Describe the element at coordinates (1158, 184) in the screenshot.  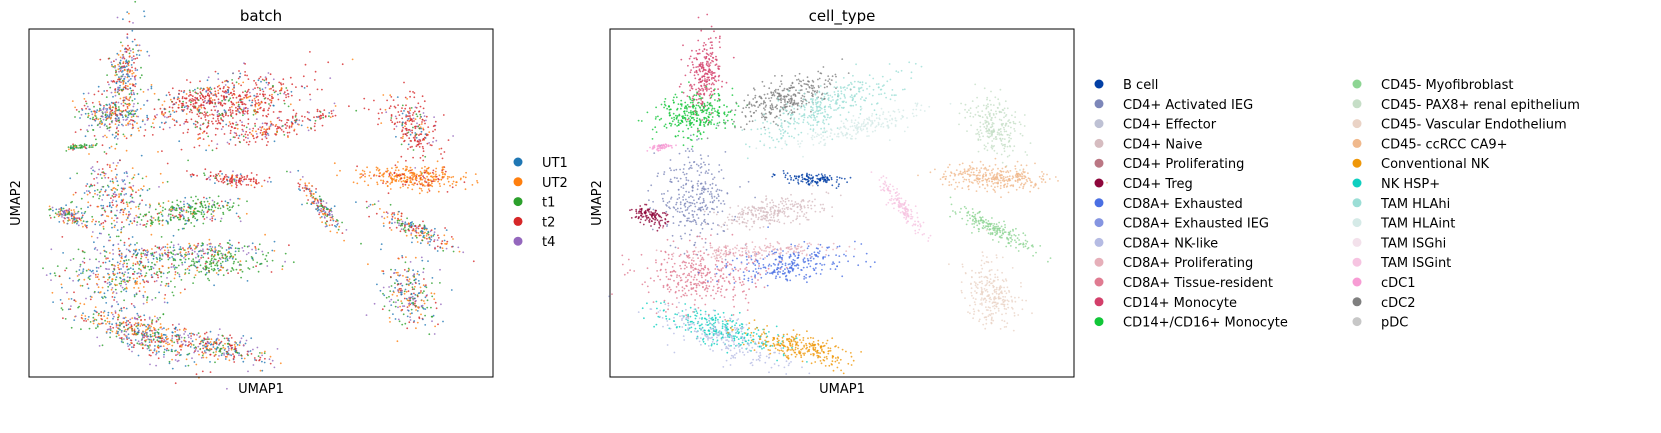
I see `cell-type-legend-label: CD4+ Treg` at that location.